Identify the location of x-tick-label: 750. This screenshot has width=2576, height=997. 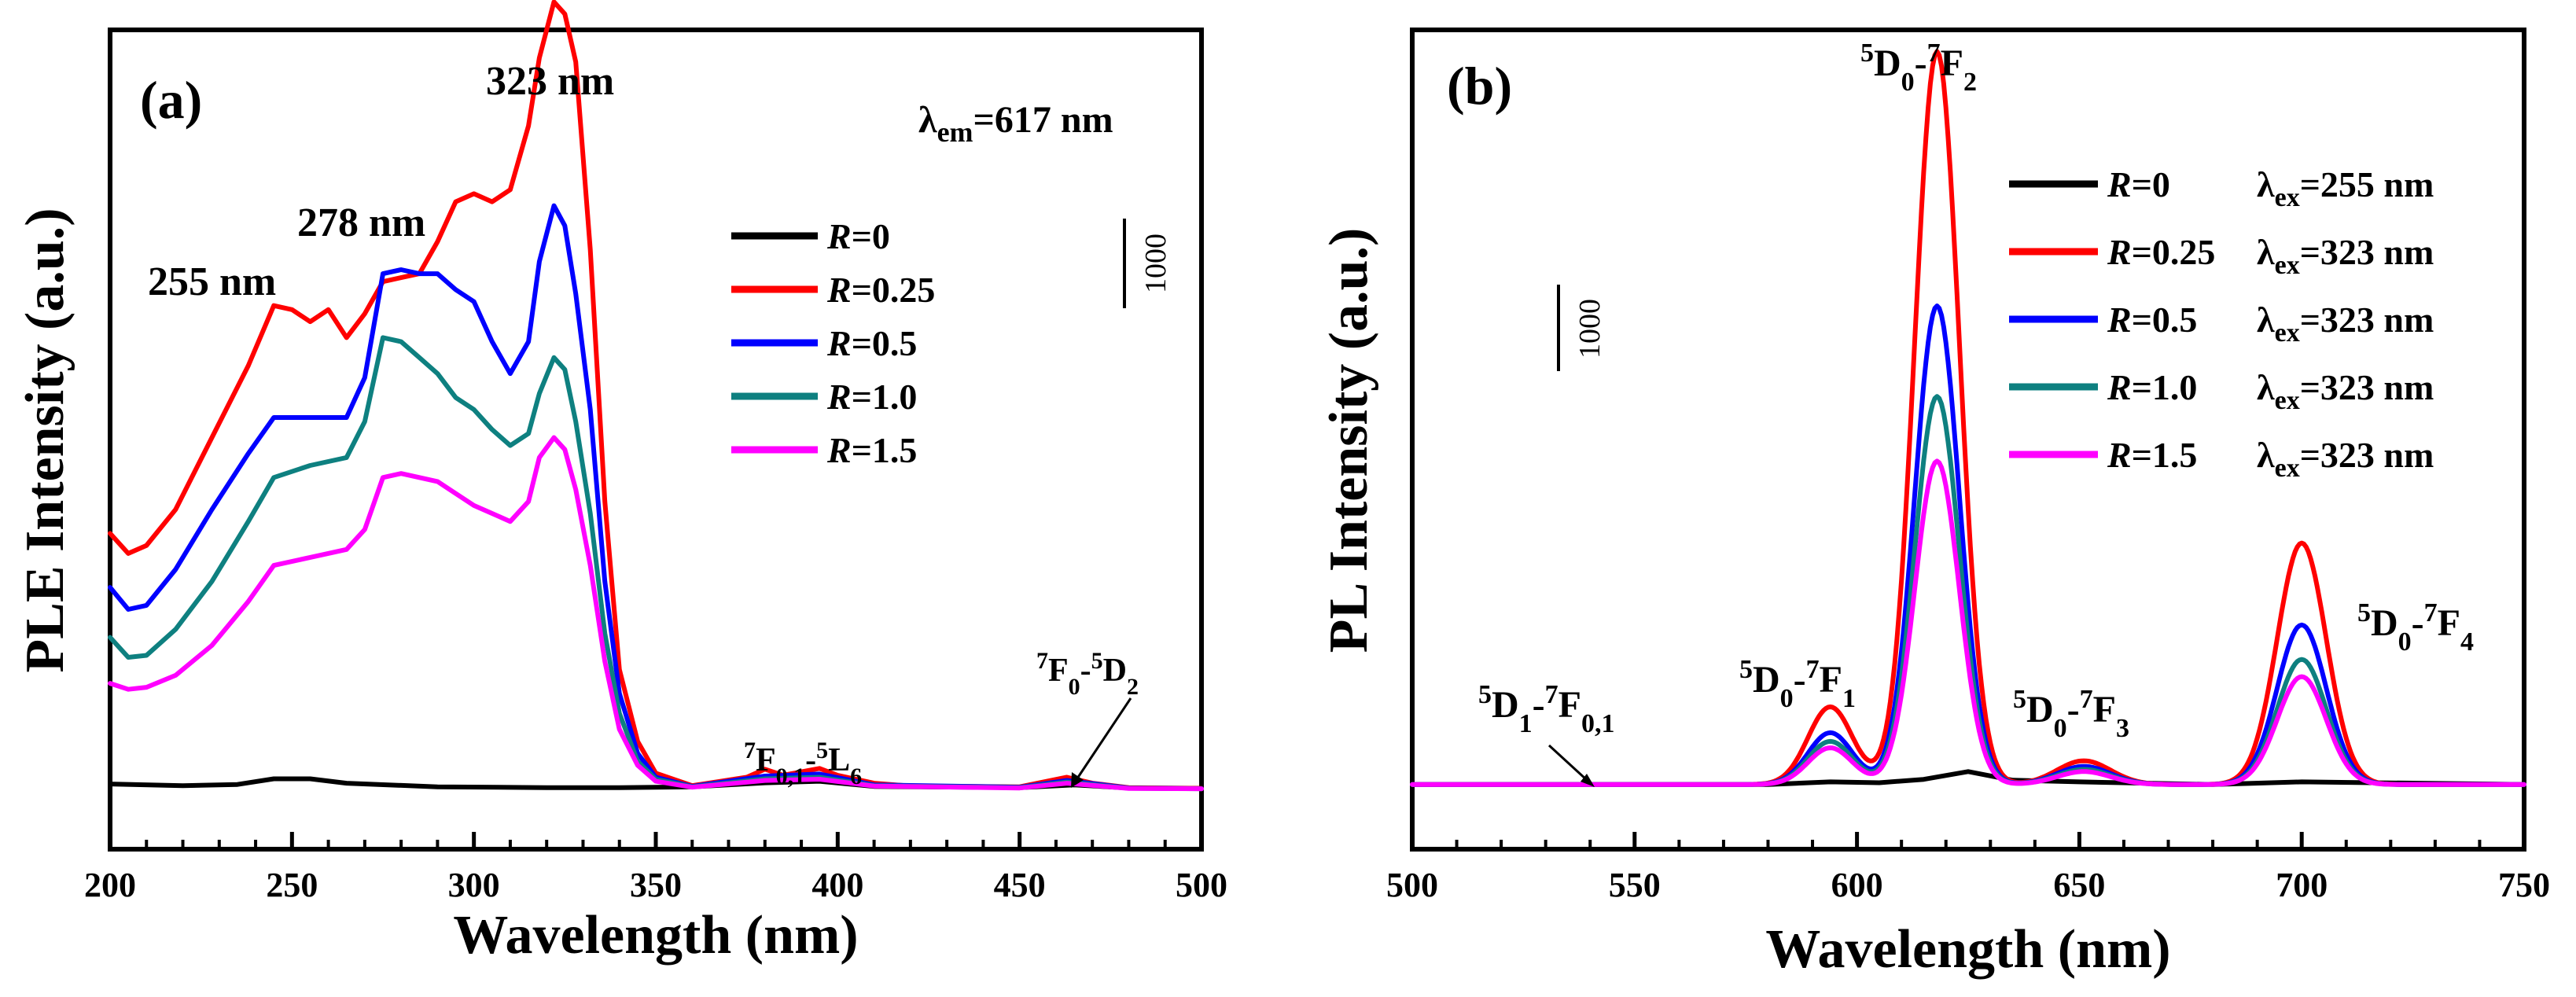
(2524, 885).